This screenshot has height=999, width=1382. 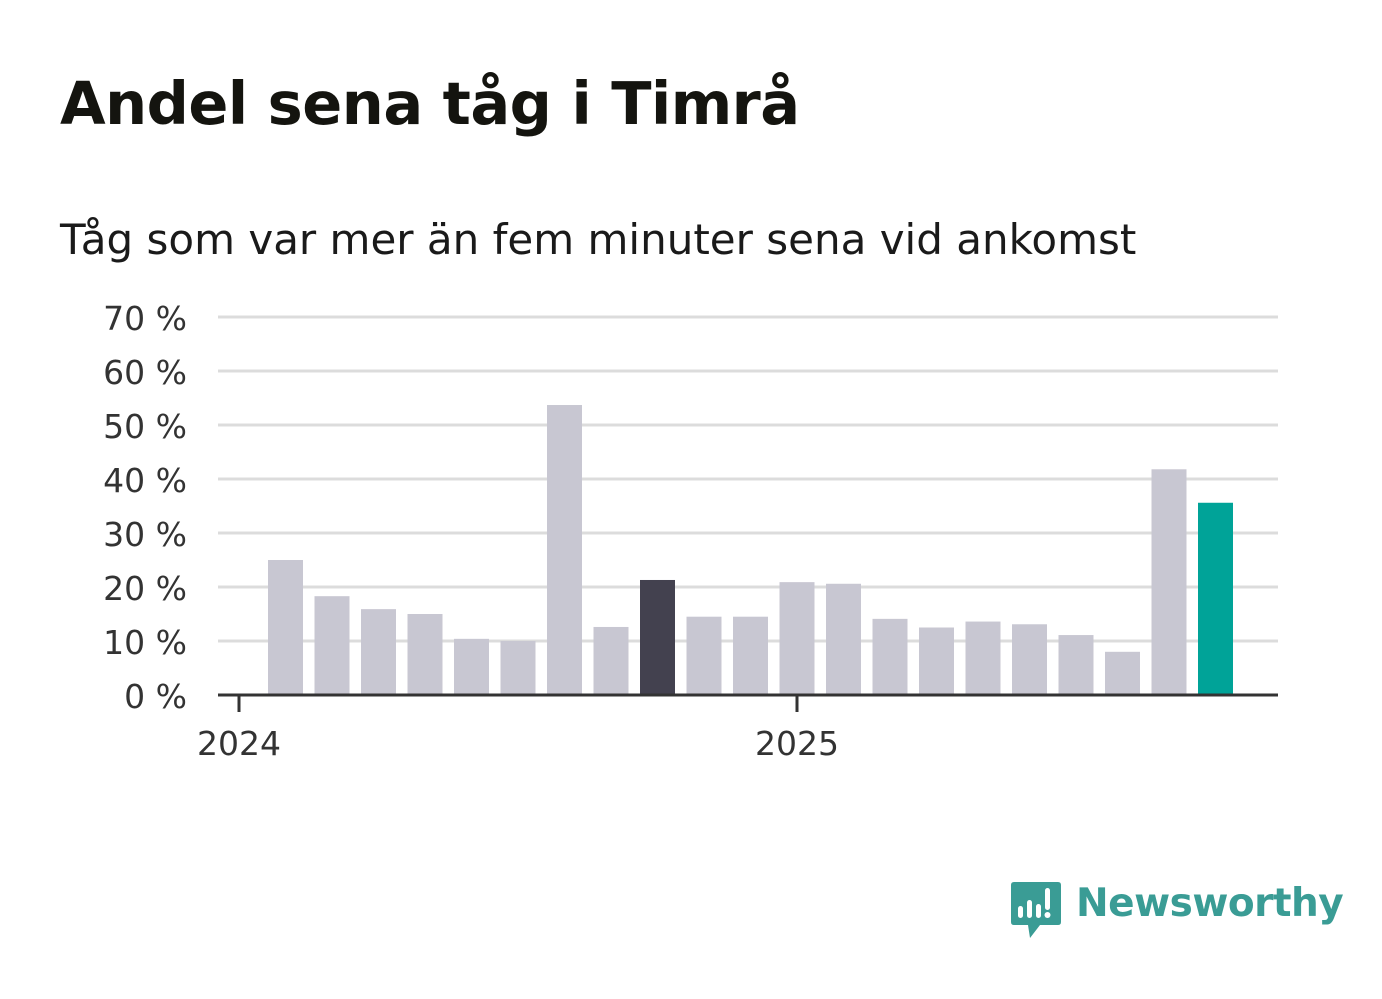 I want to click on y-tick-label: 30 %, so click(x=145, y=534).